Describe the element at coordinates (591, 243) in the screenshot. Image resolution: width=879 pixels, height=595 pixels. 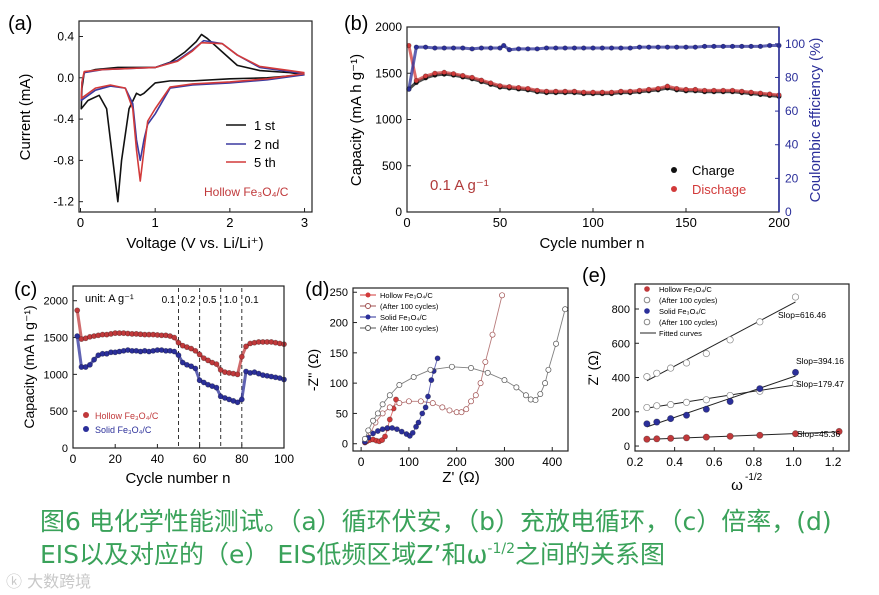
I see `b-xlabel: Cycle number n` at that location.